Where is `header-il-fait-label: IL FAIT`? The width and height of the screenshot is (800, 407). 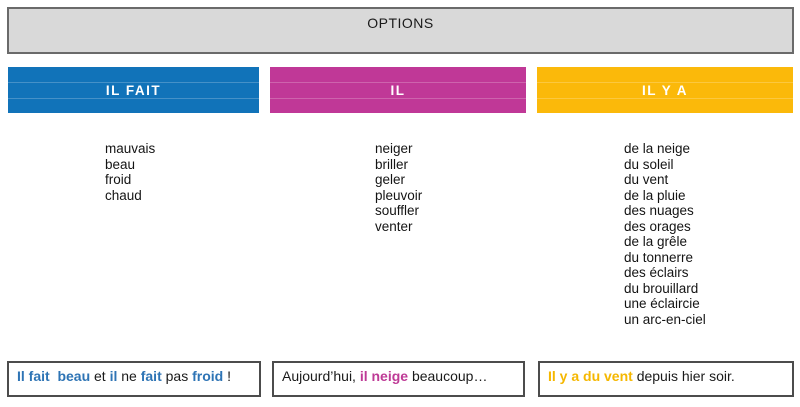
header-il-fait-label: IL FAIT is located at coordinates (133, 90).